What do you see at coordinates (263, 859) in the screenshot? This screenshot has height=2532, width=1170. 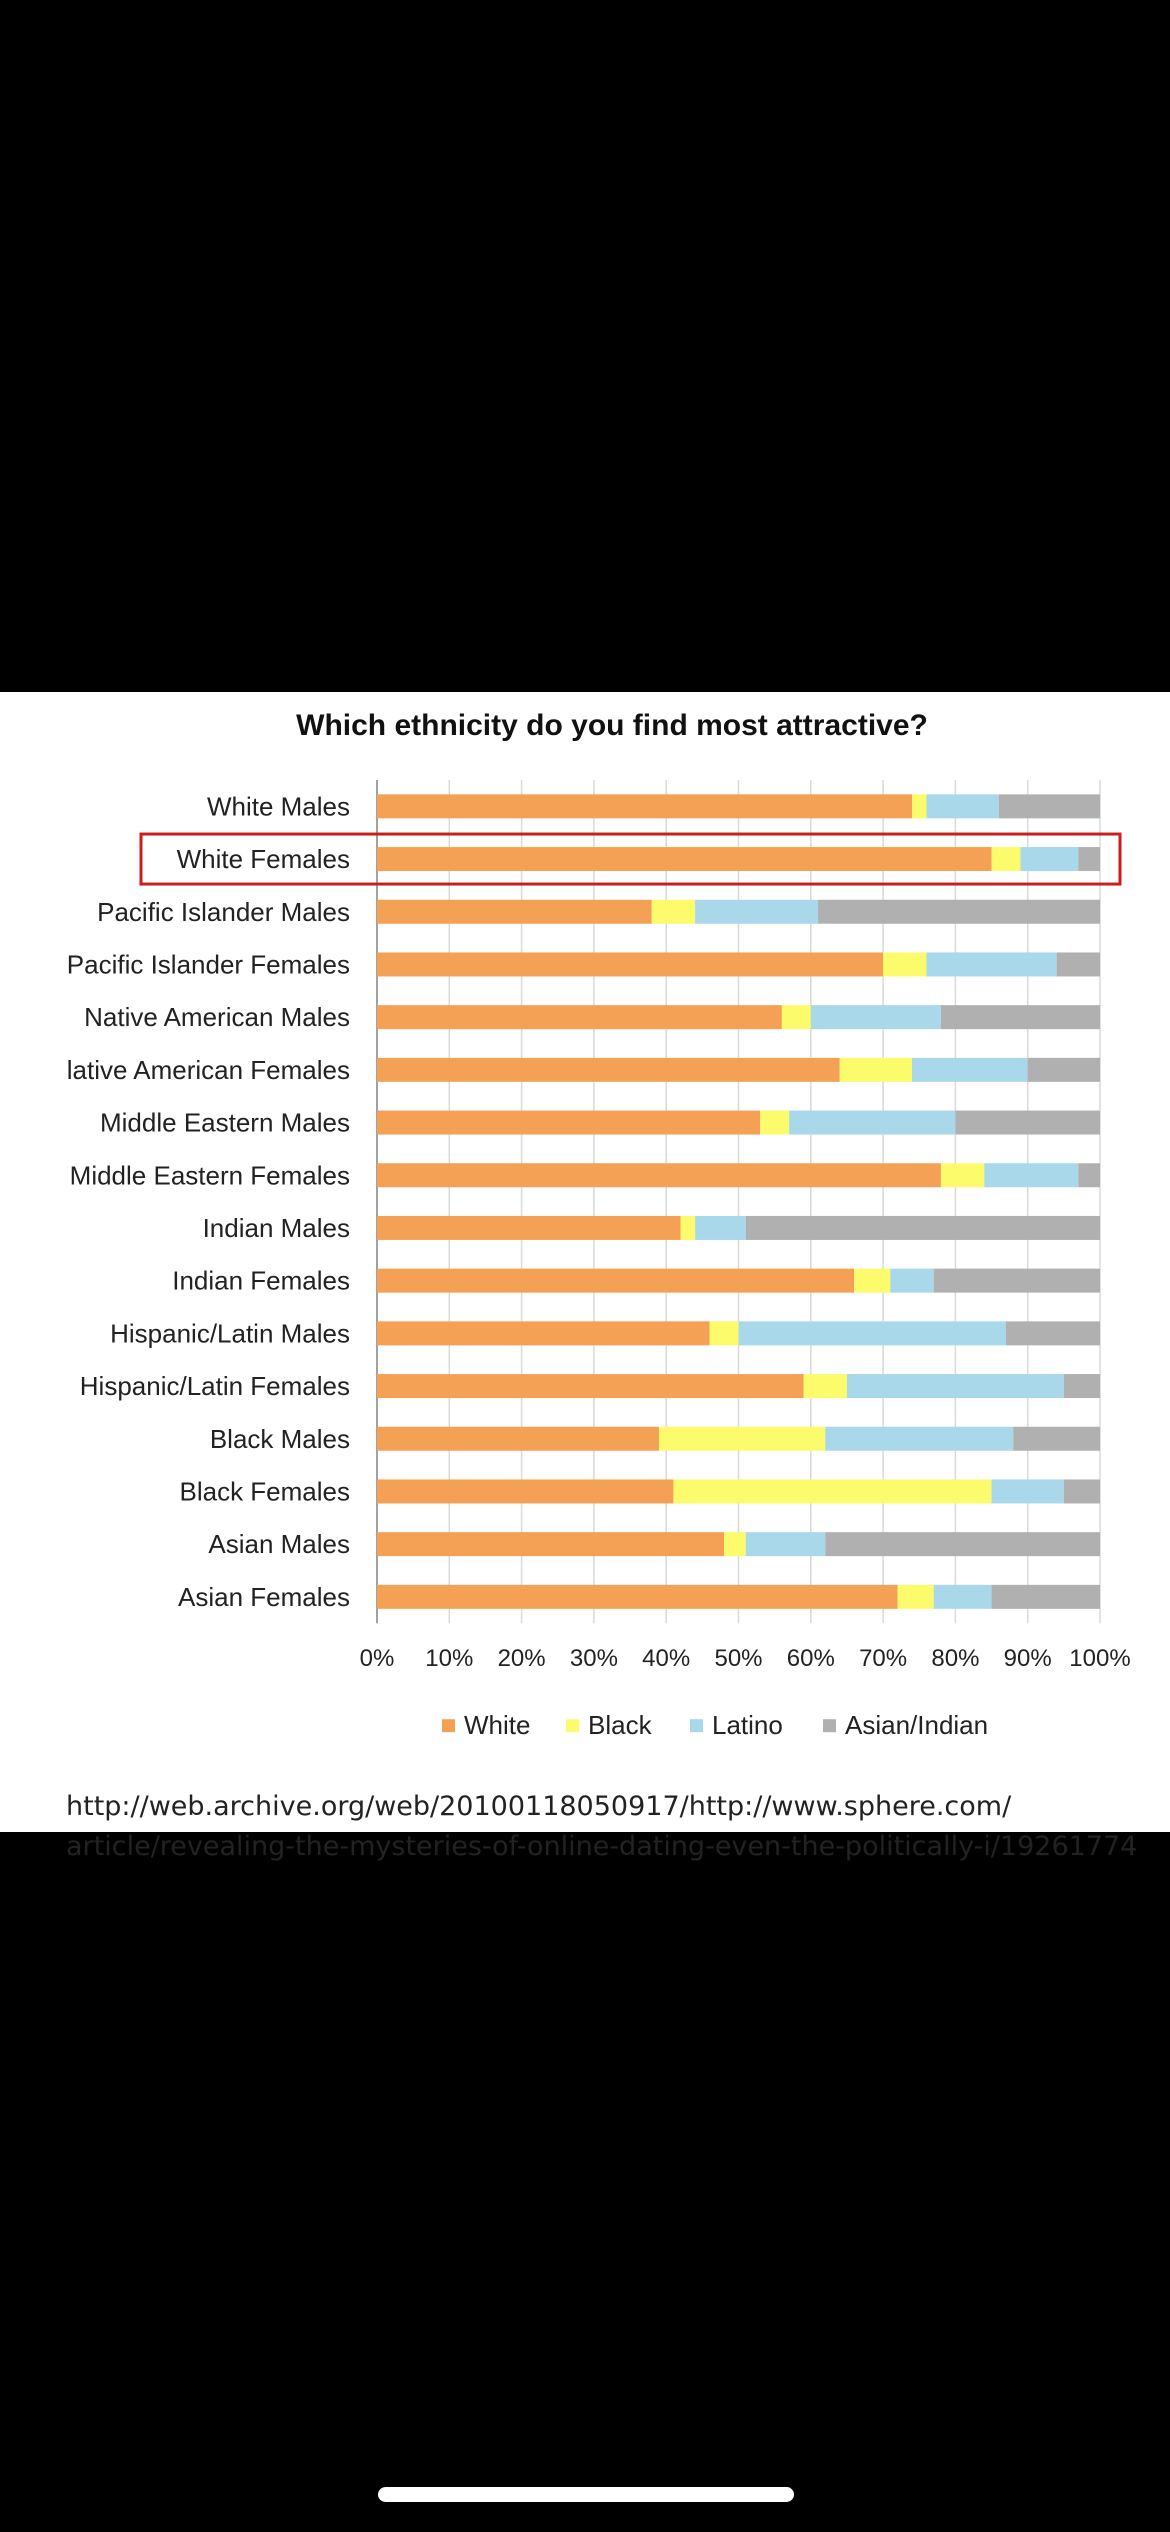 I see `category-label: White Females` at bounding box center [263, 859].